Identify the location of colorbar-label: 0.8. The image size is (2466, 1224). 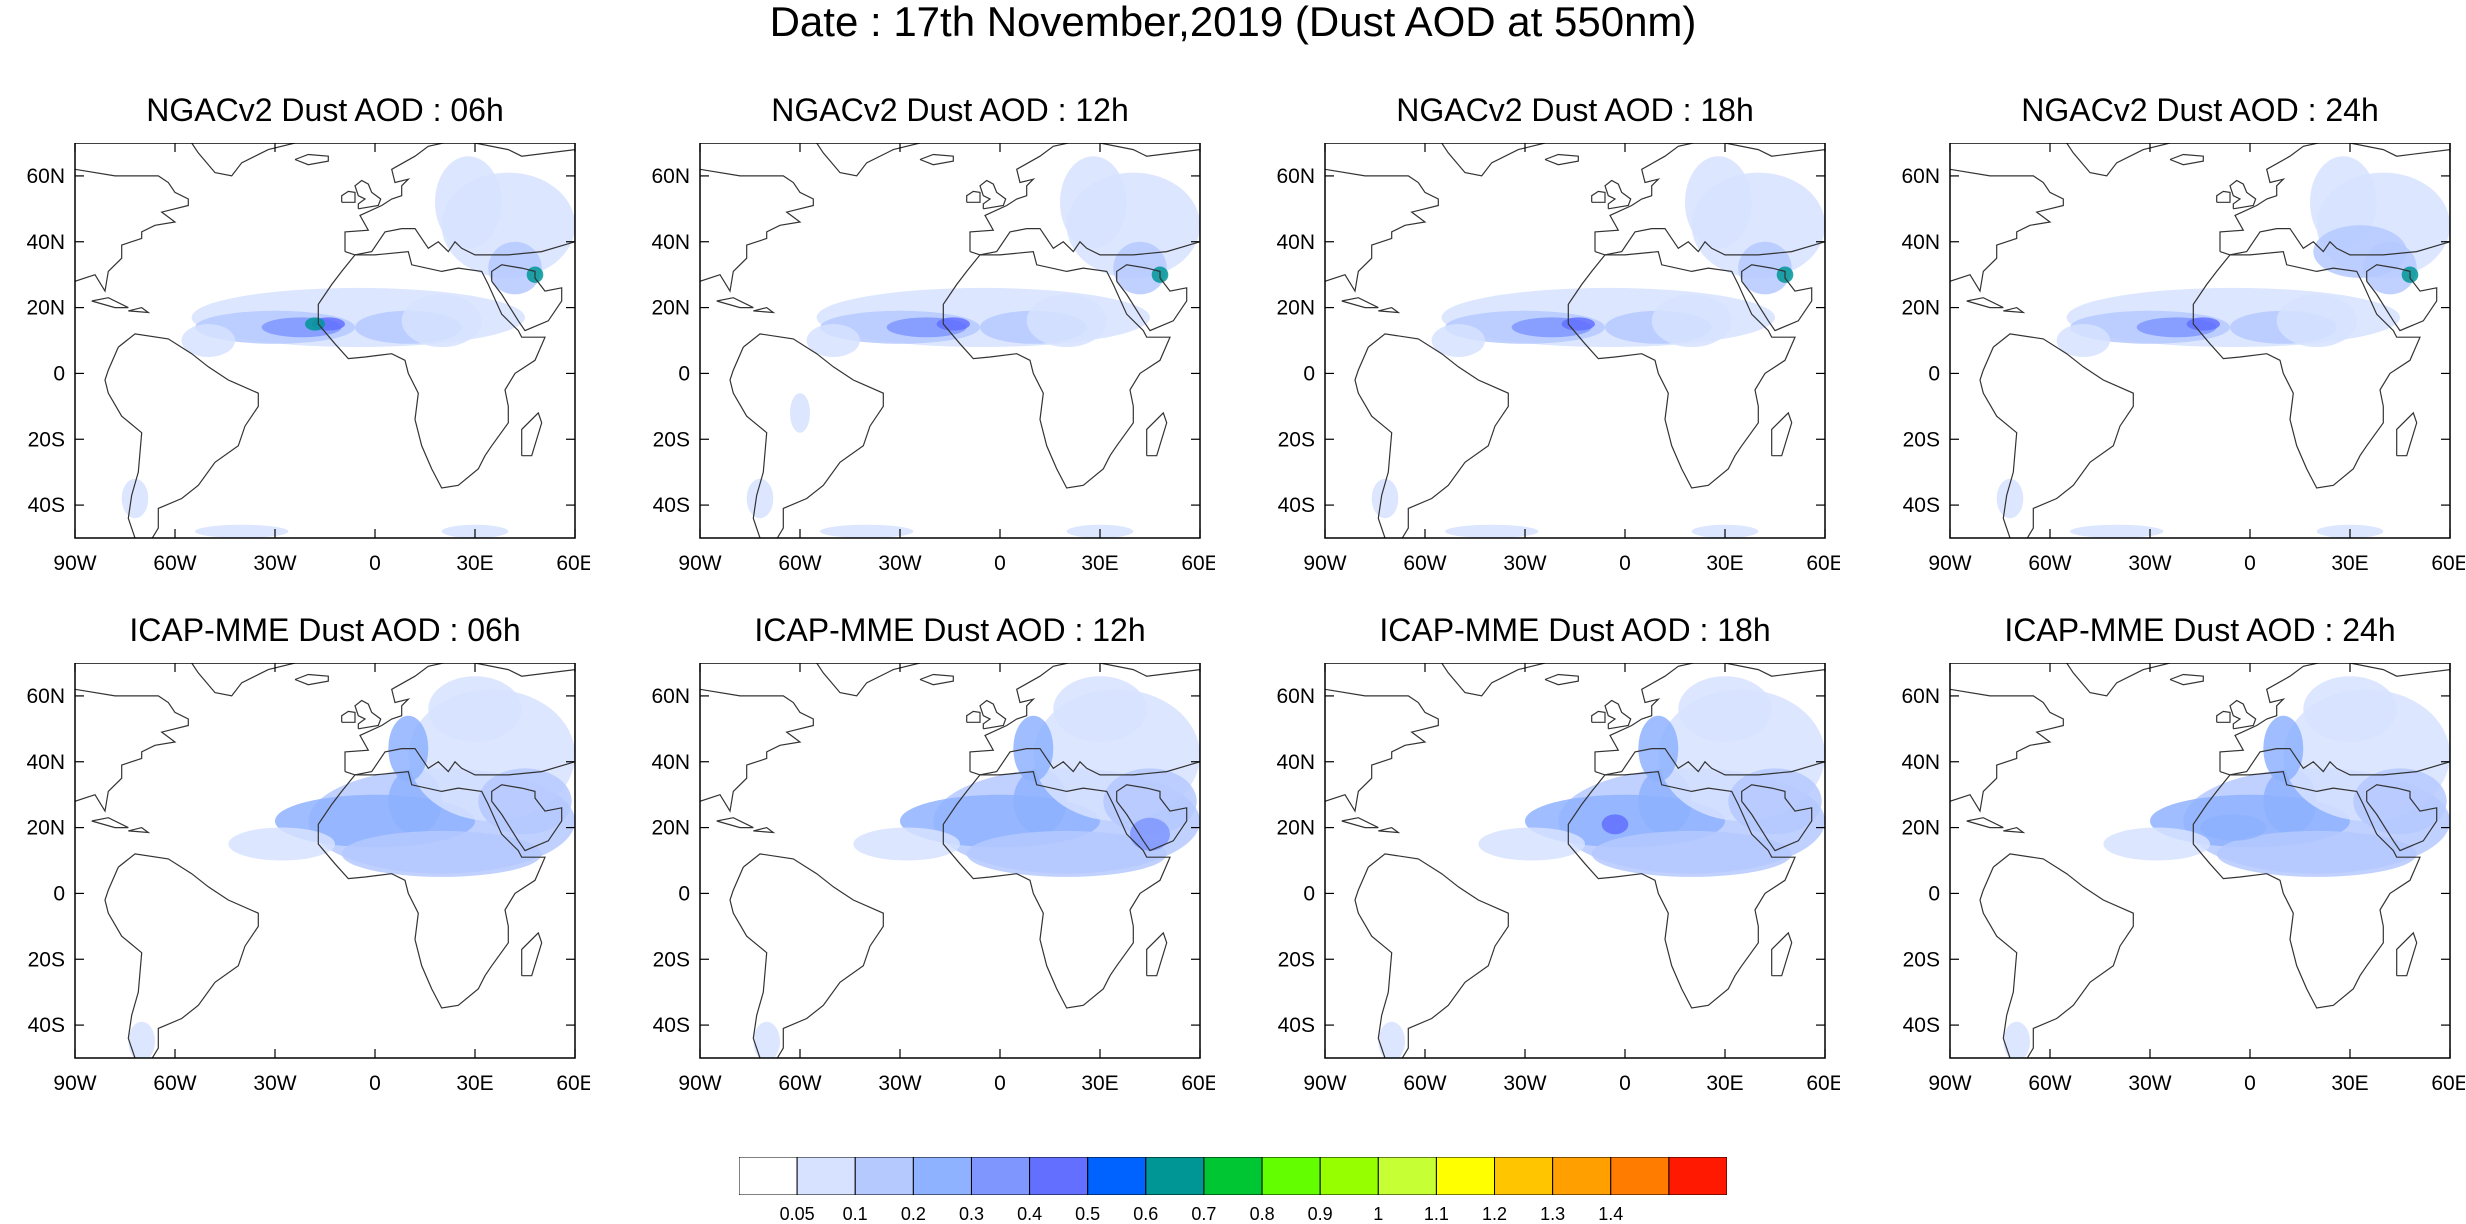
(1262, 1214).